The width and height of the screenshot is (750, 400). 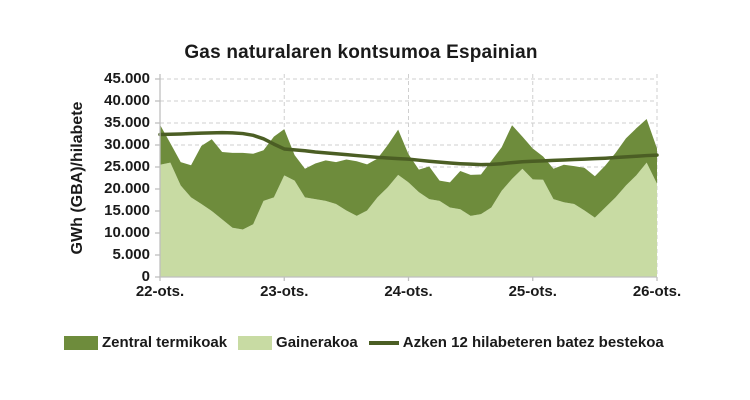 I want to click on y-tick-label: 30.000, so click(x=127, y=144).